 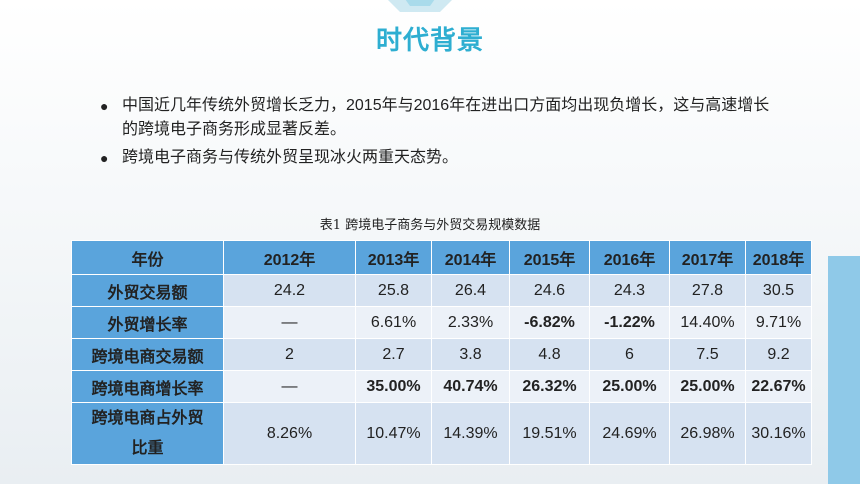 What do you see at coordinates (778, 433) in the screenshot?
I see `table-cell: 30.16%` at bounding box center [778, 433].